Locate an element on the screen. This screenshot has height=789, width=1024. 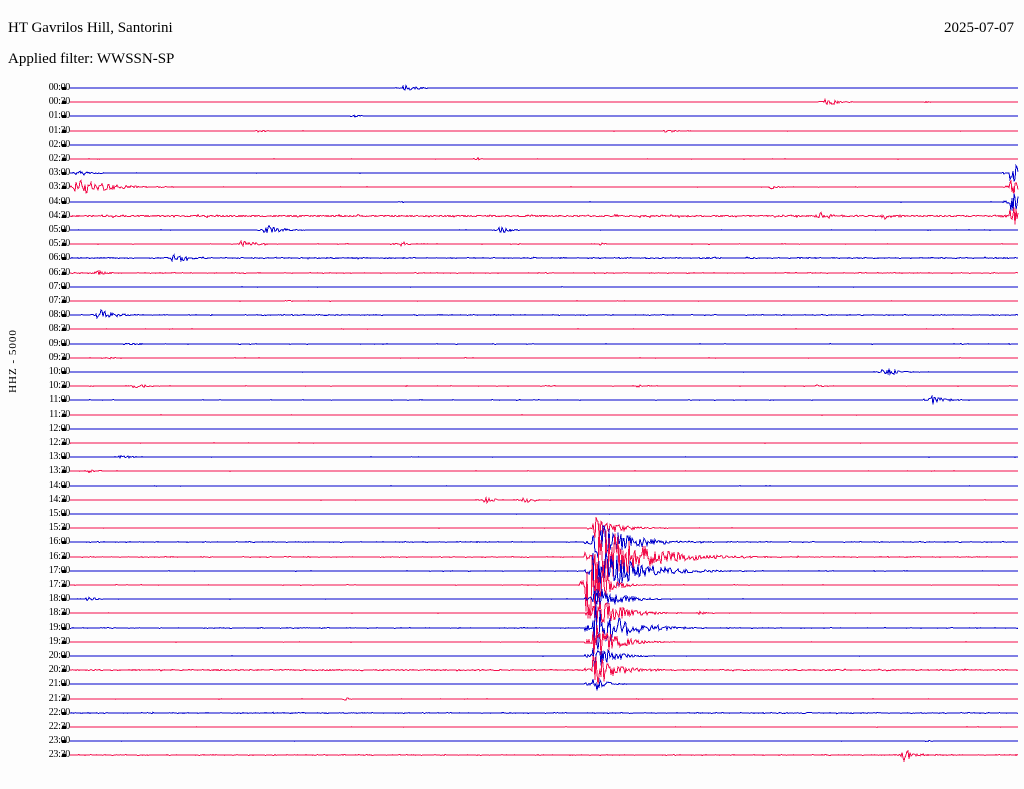
date-label: 2025-07-07 is located at coordinates (979, 28).